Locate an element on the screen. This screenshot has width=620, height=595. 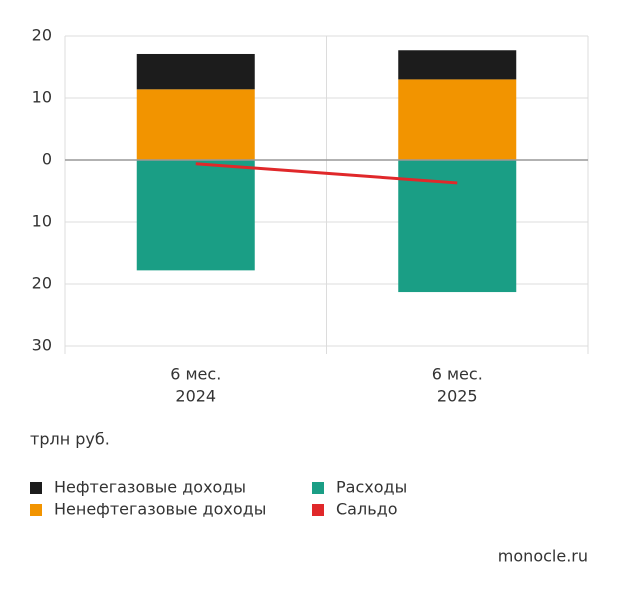
unit-label: трлн руб. is located at coordinates (70, 439).